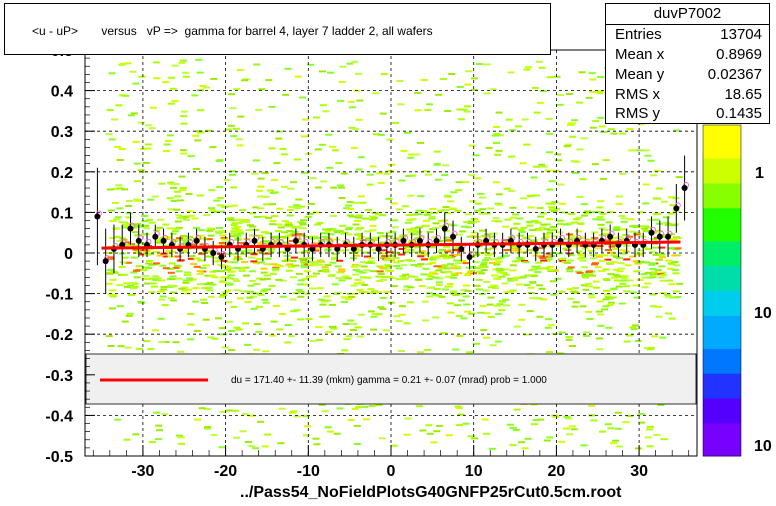  I want to click on stats-value: 13704, so click(741, 34).